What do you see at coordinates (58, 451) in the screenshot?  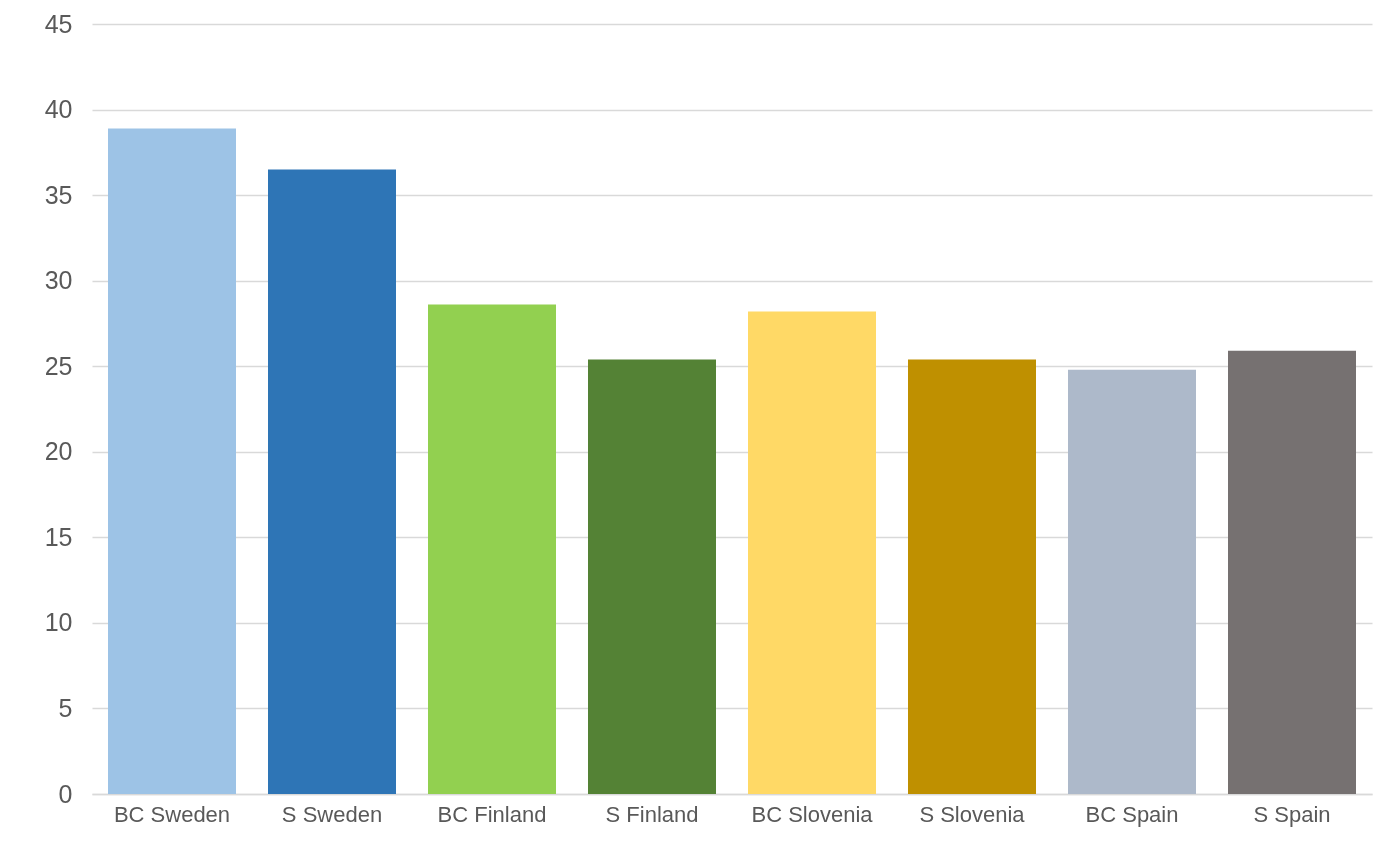 I see `y-tick-label: 20` at bounding box center [58, 451].